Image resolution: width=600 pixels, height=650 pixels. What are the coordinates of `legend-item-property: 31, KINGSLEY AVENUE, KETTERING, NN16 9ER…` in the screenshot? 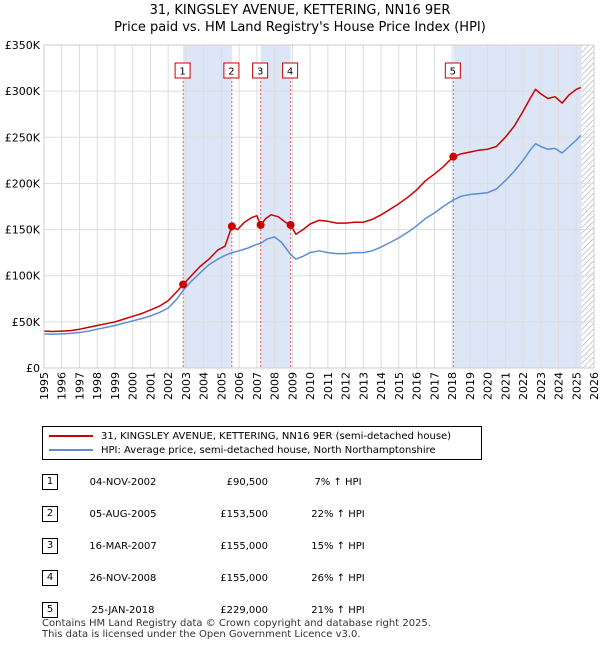 It's located at (250, 437).